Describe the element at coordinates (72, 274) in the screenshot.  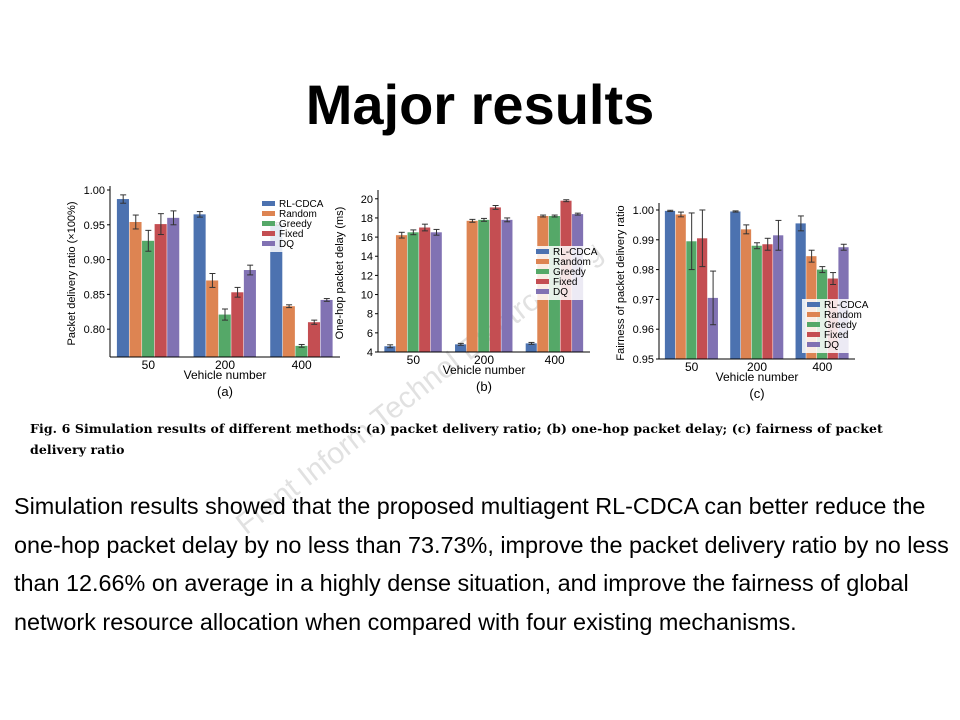
I see `y-axis-label: Packet delivery ratio (×100%)` at that location.